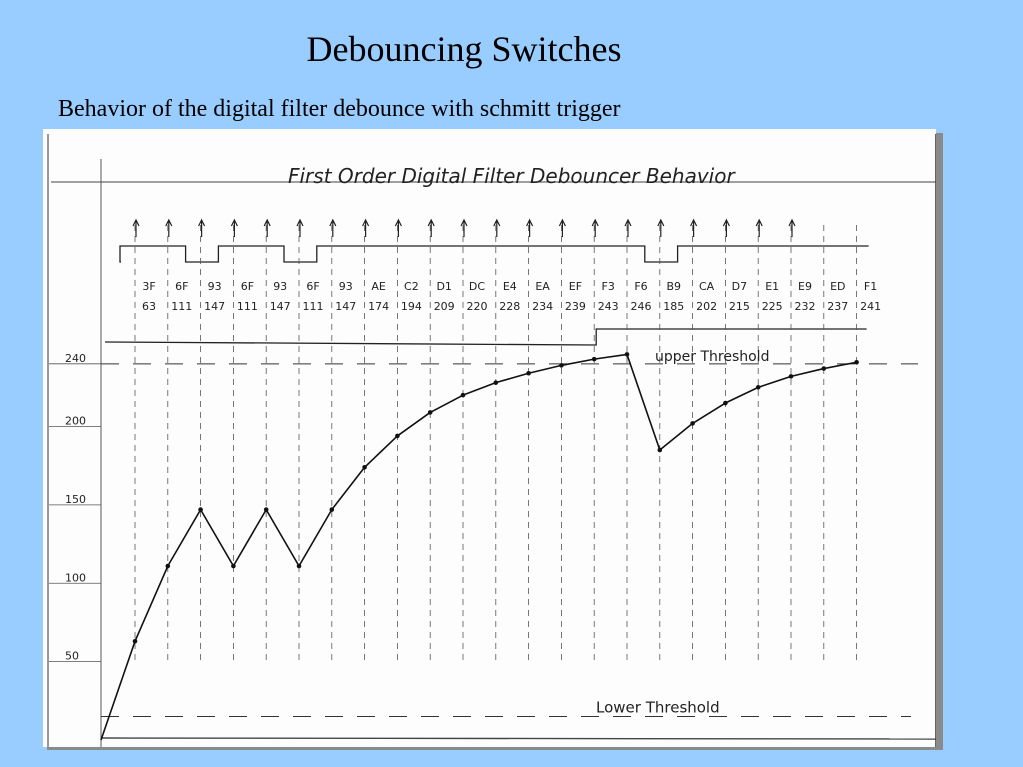 Image resolution: width=1023 pixels, height=767 pixels. I want to click on lower-threshold-label: Lower Threshold, so click(658, 707).